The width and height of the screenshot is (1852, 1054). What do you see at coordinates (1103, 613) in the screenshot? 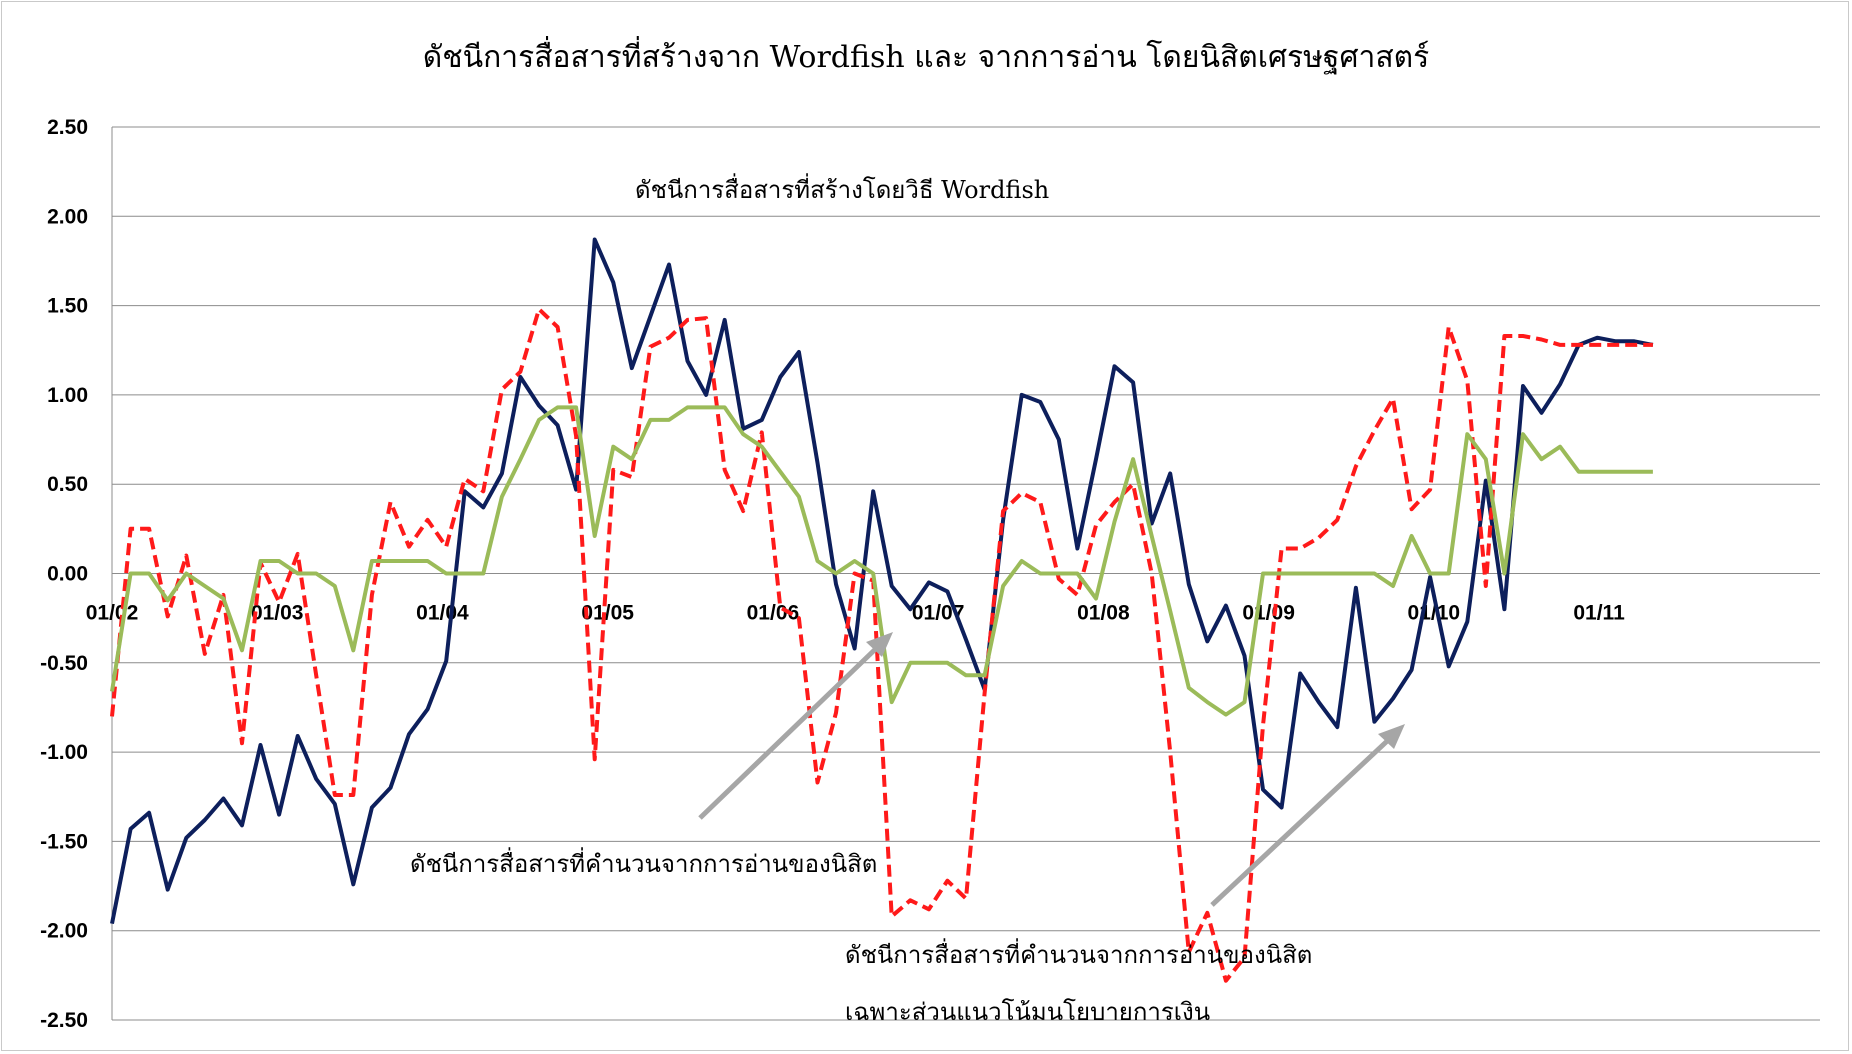
I see `x-tick-label: 01/08` at bounding box center [1103, 613].